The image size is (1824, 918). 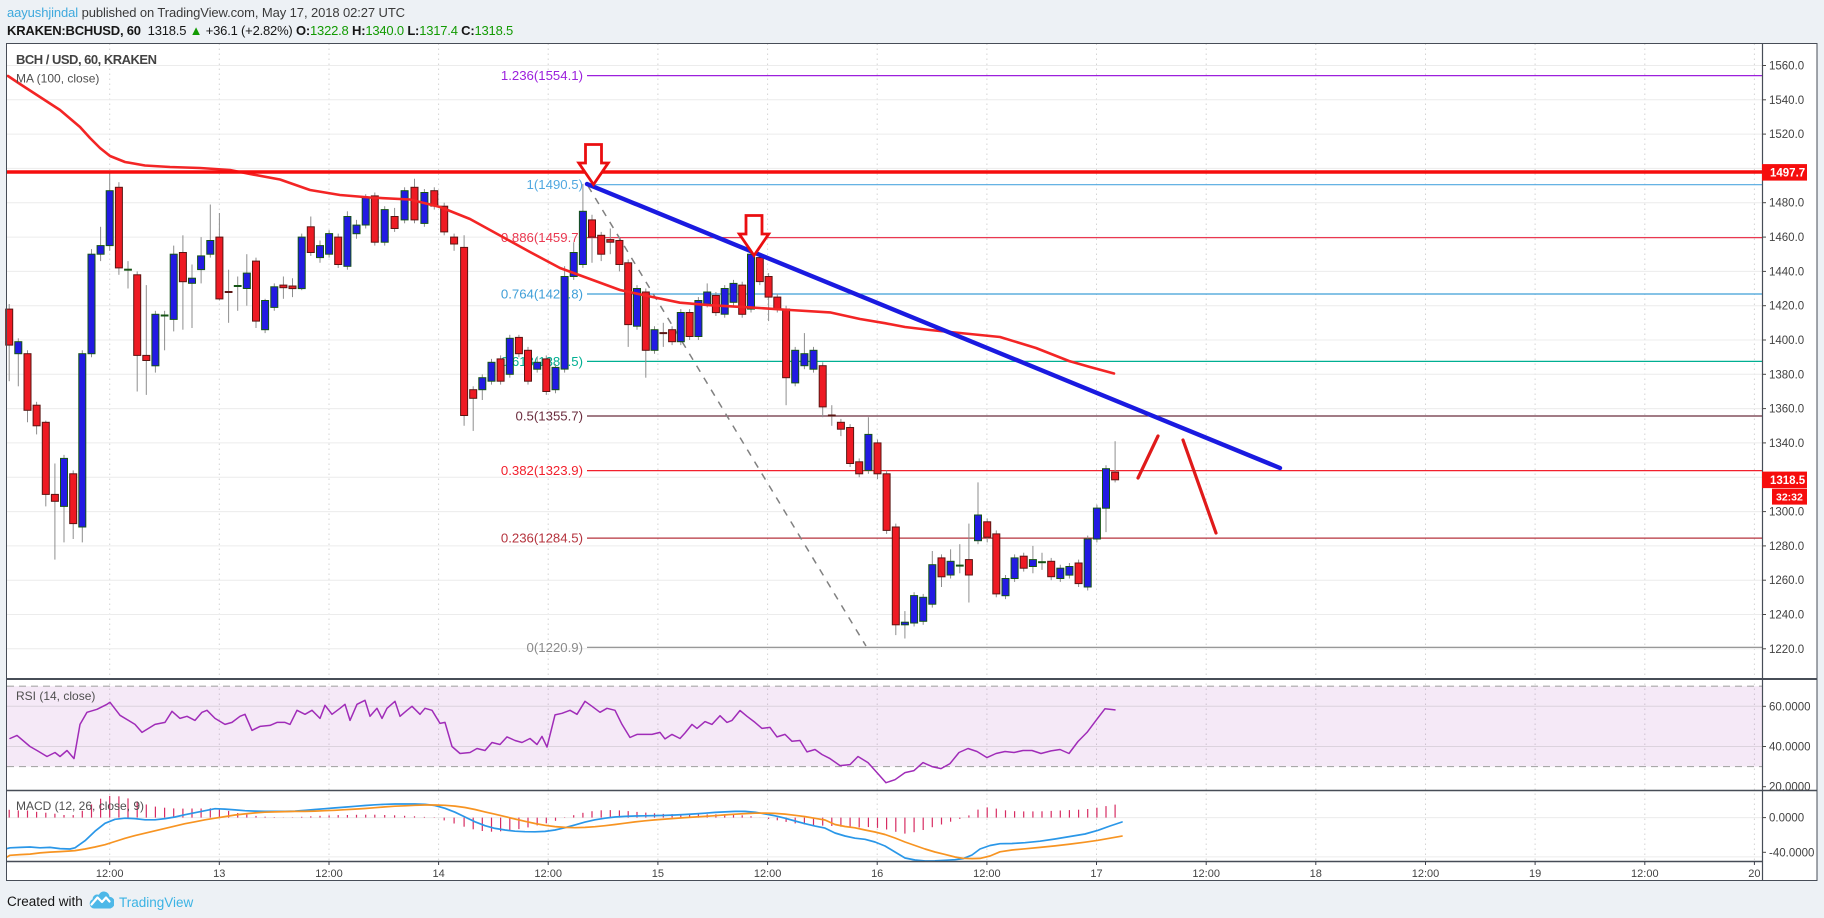 What do you see at coordinates (555, 184) in the screenshot?
I see `svg-text: 1(1490.5)` at bounding box center [555, 184].